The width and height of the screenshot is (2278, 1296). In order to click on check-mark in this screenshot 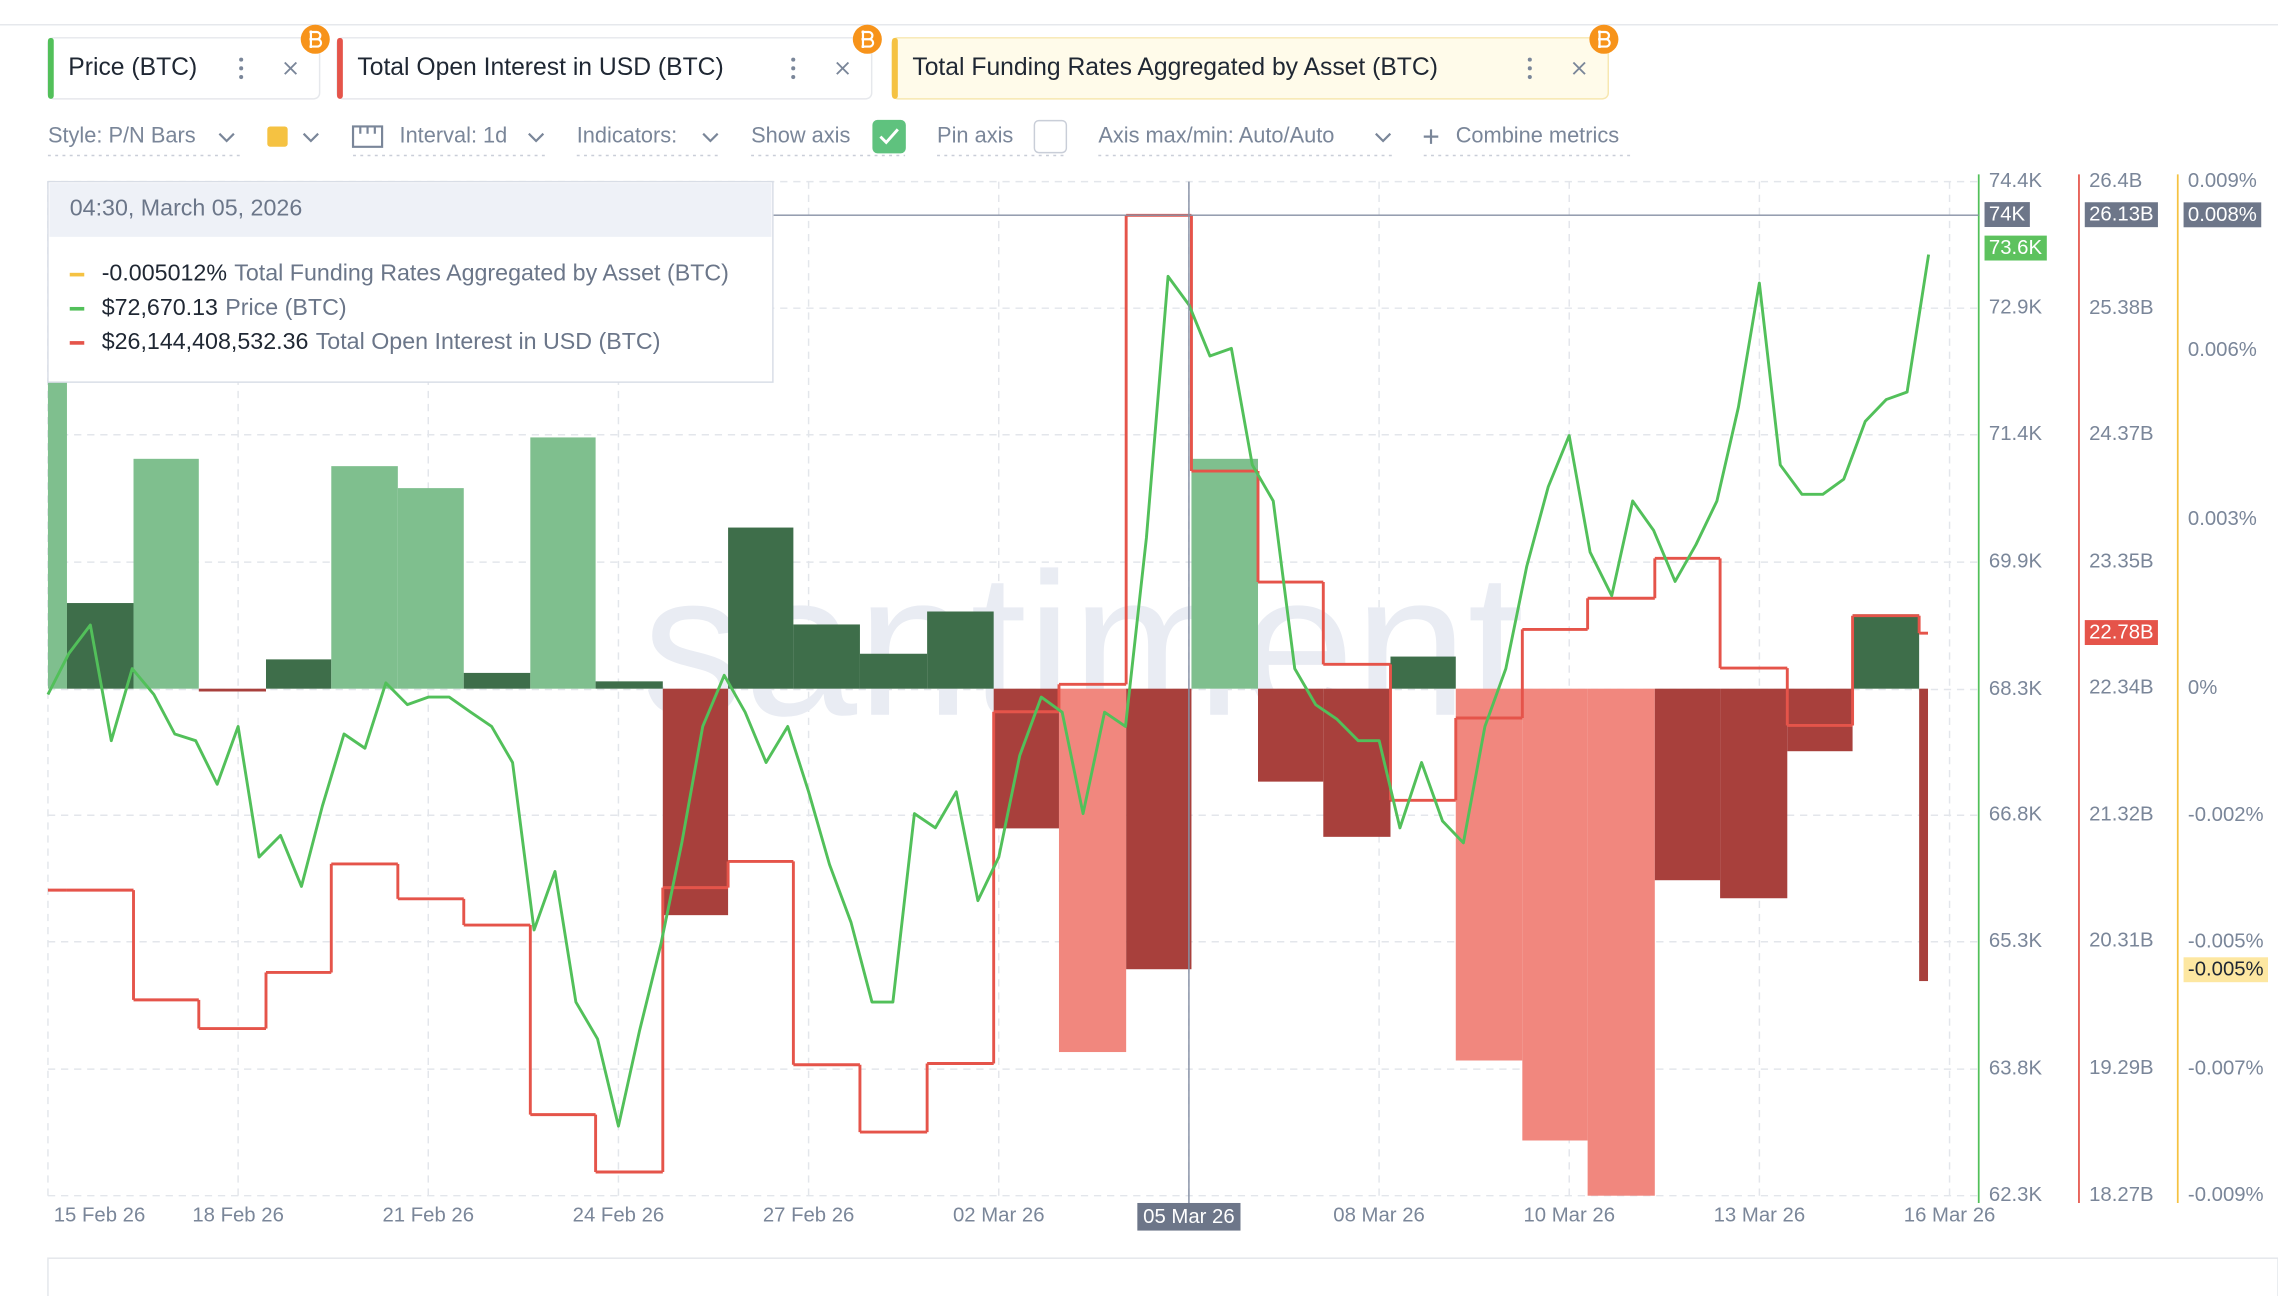, I will do `click(889, 136)`.